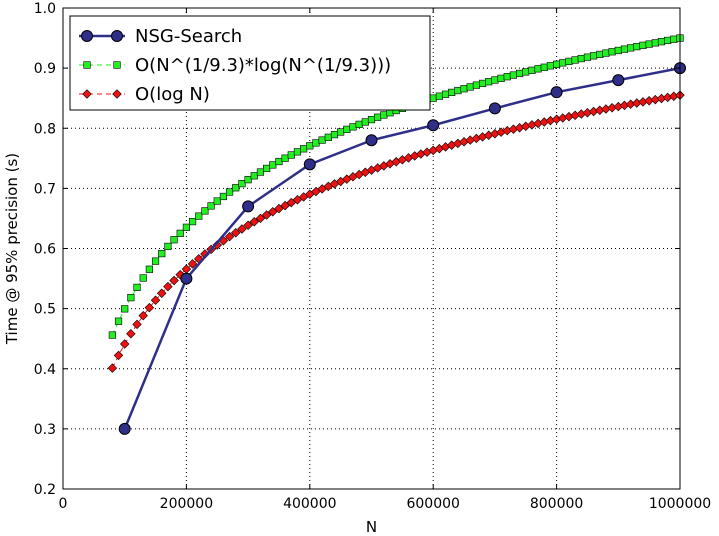 The height and width of the screenshot is (536, 719). I want to click on x-axis-title: N, so click(371, 527).